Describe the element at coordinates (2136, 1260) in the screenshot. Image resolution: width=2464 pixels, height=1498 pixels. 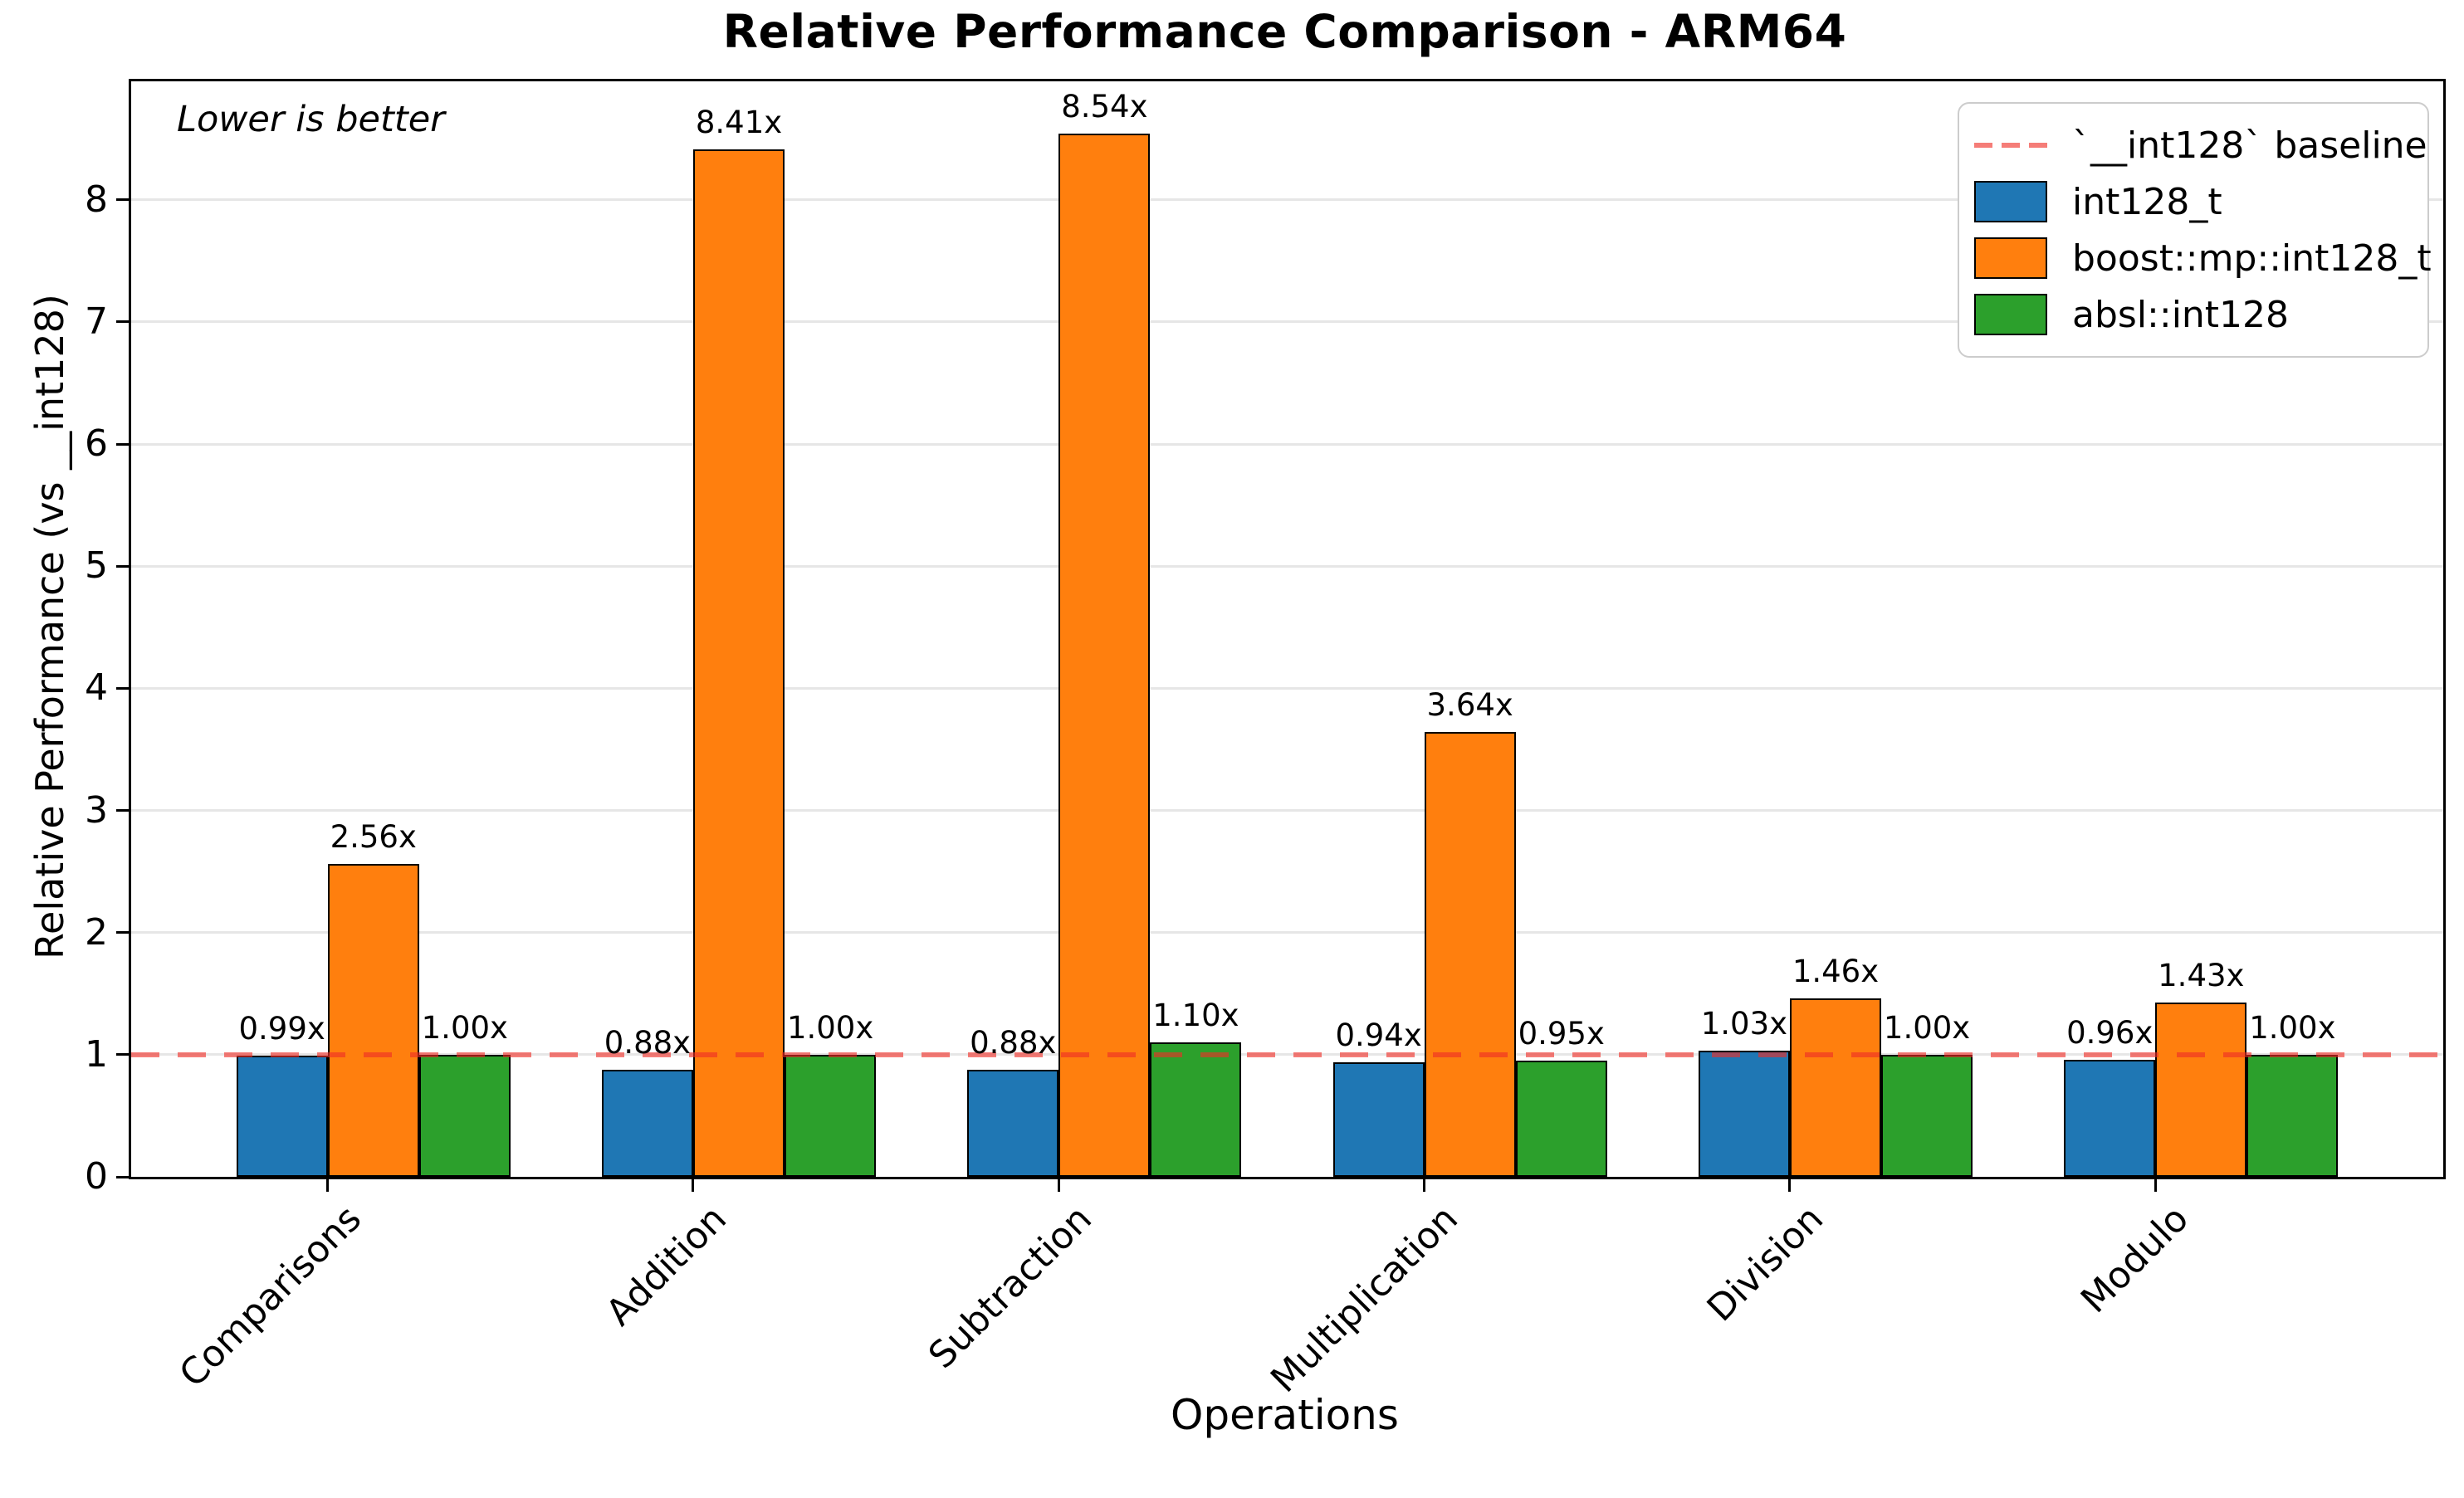
I see `x-tick-label-modulo: Modulo` at that location.